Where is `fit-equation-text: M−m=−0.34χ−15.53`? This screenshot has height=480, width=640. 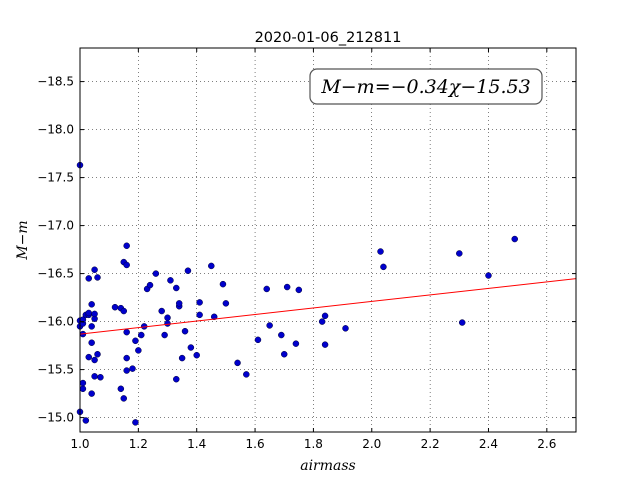 fit-equation-text: M−m=−0.34χ−15.53 is located at coordinates (425, 87).